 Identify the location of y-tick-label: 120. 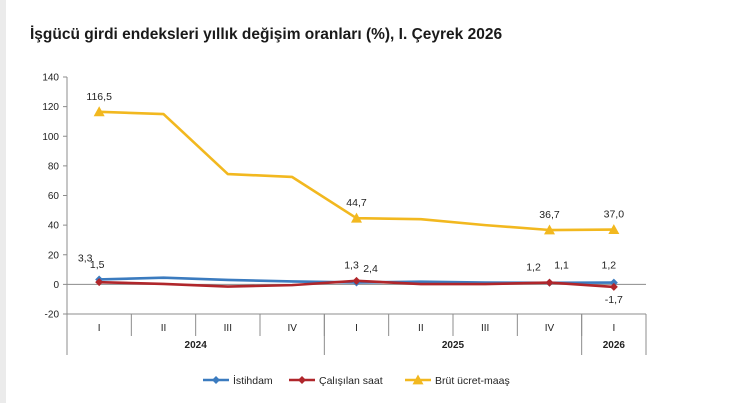
(50, 107).